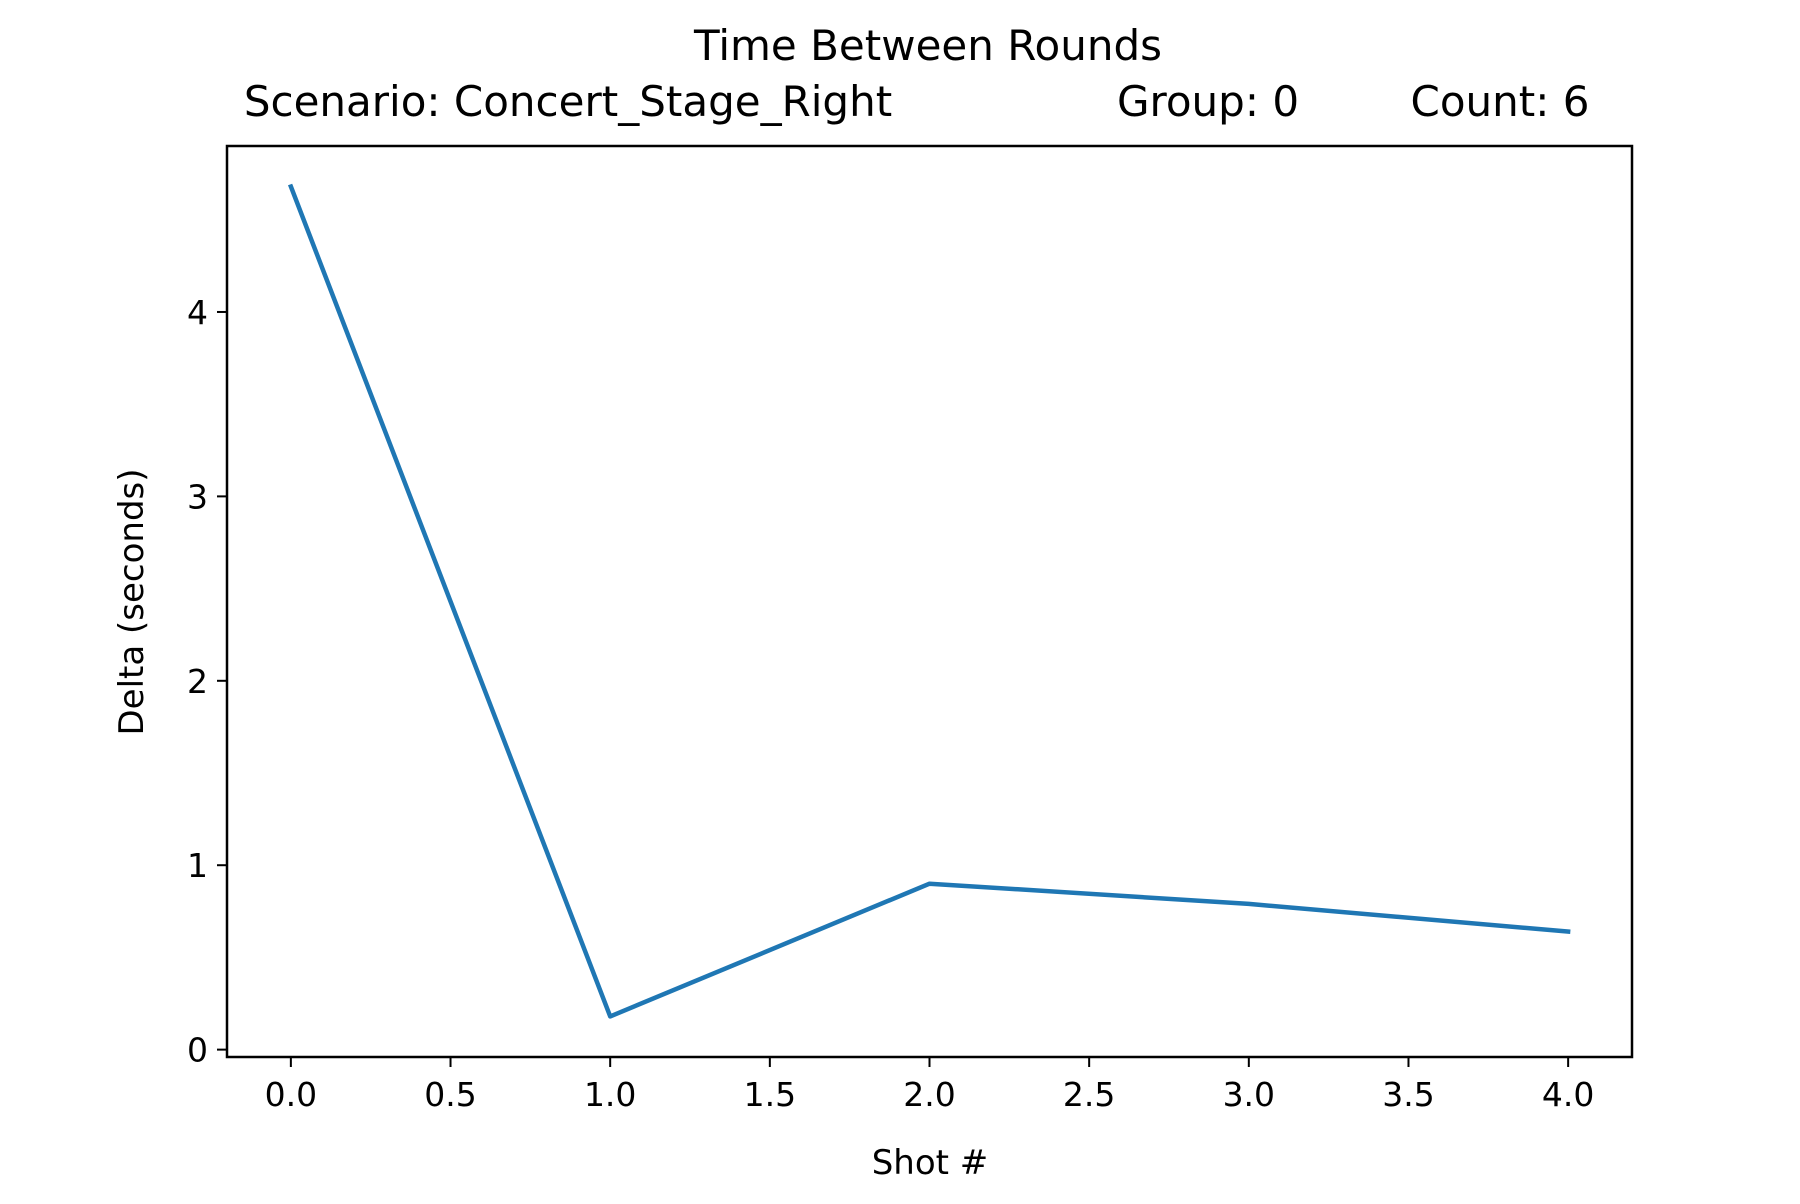  I want to click on x-tick-label: 1.0, so click(610, 1094).